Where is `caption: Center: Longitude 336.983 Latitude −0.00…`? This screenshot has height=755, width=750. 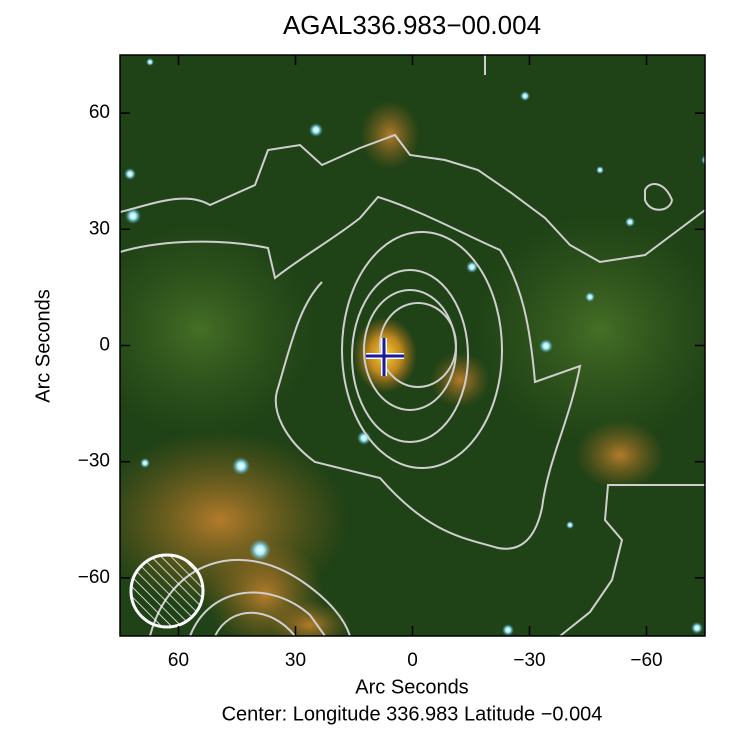 caption: Center: Longitude 336.983 Latitude −0.00… is located at coordinates (412, 714).